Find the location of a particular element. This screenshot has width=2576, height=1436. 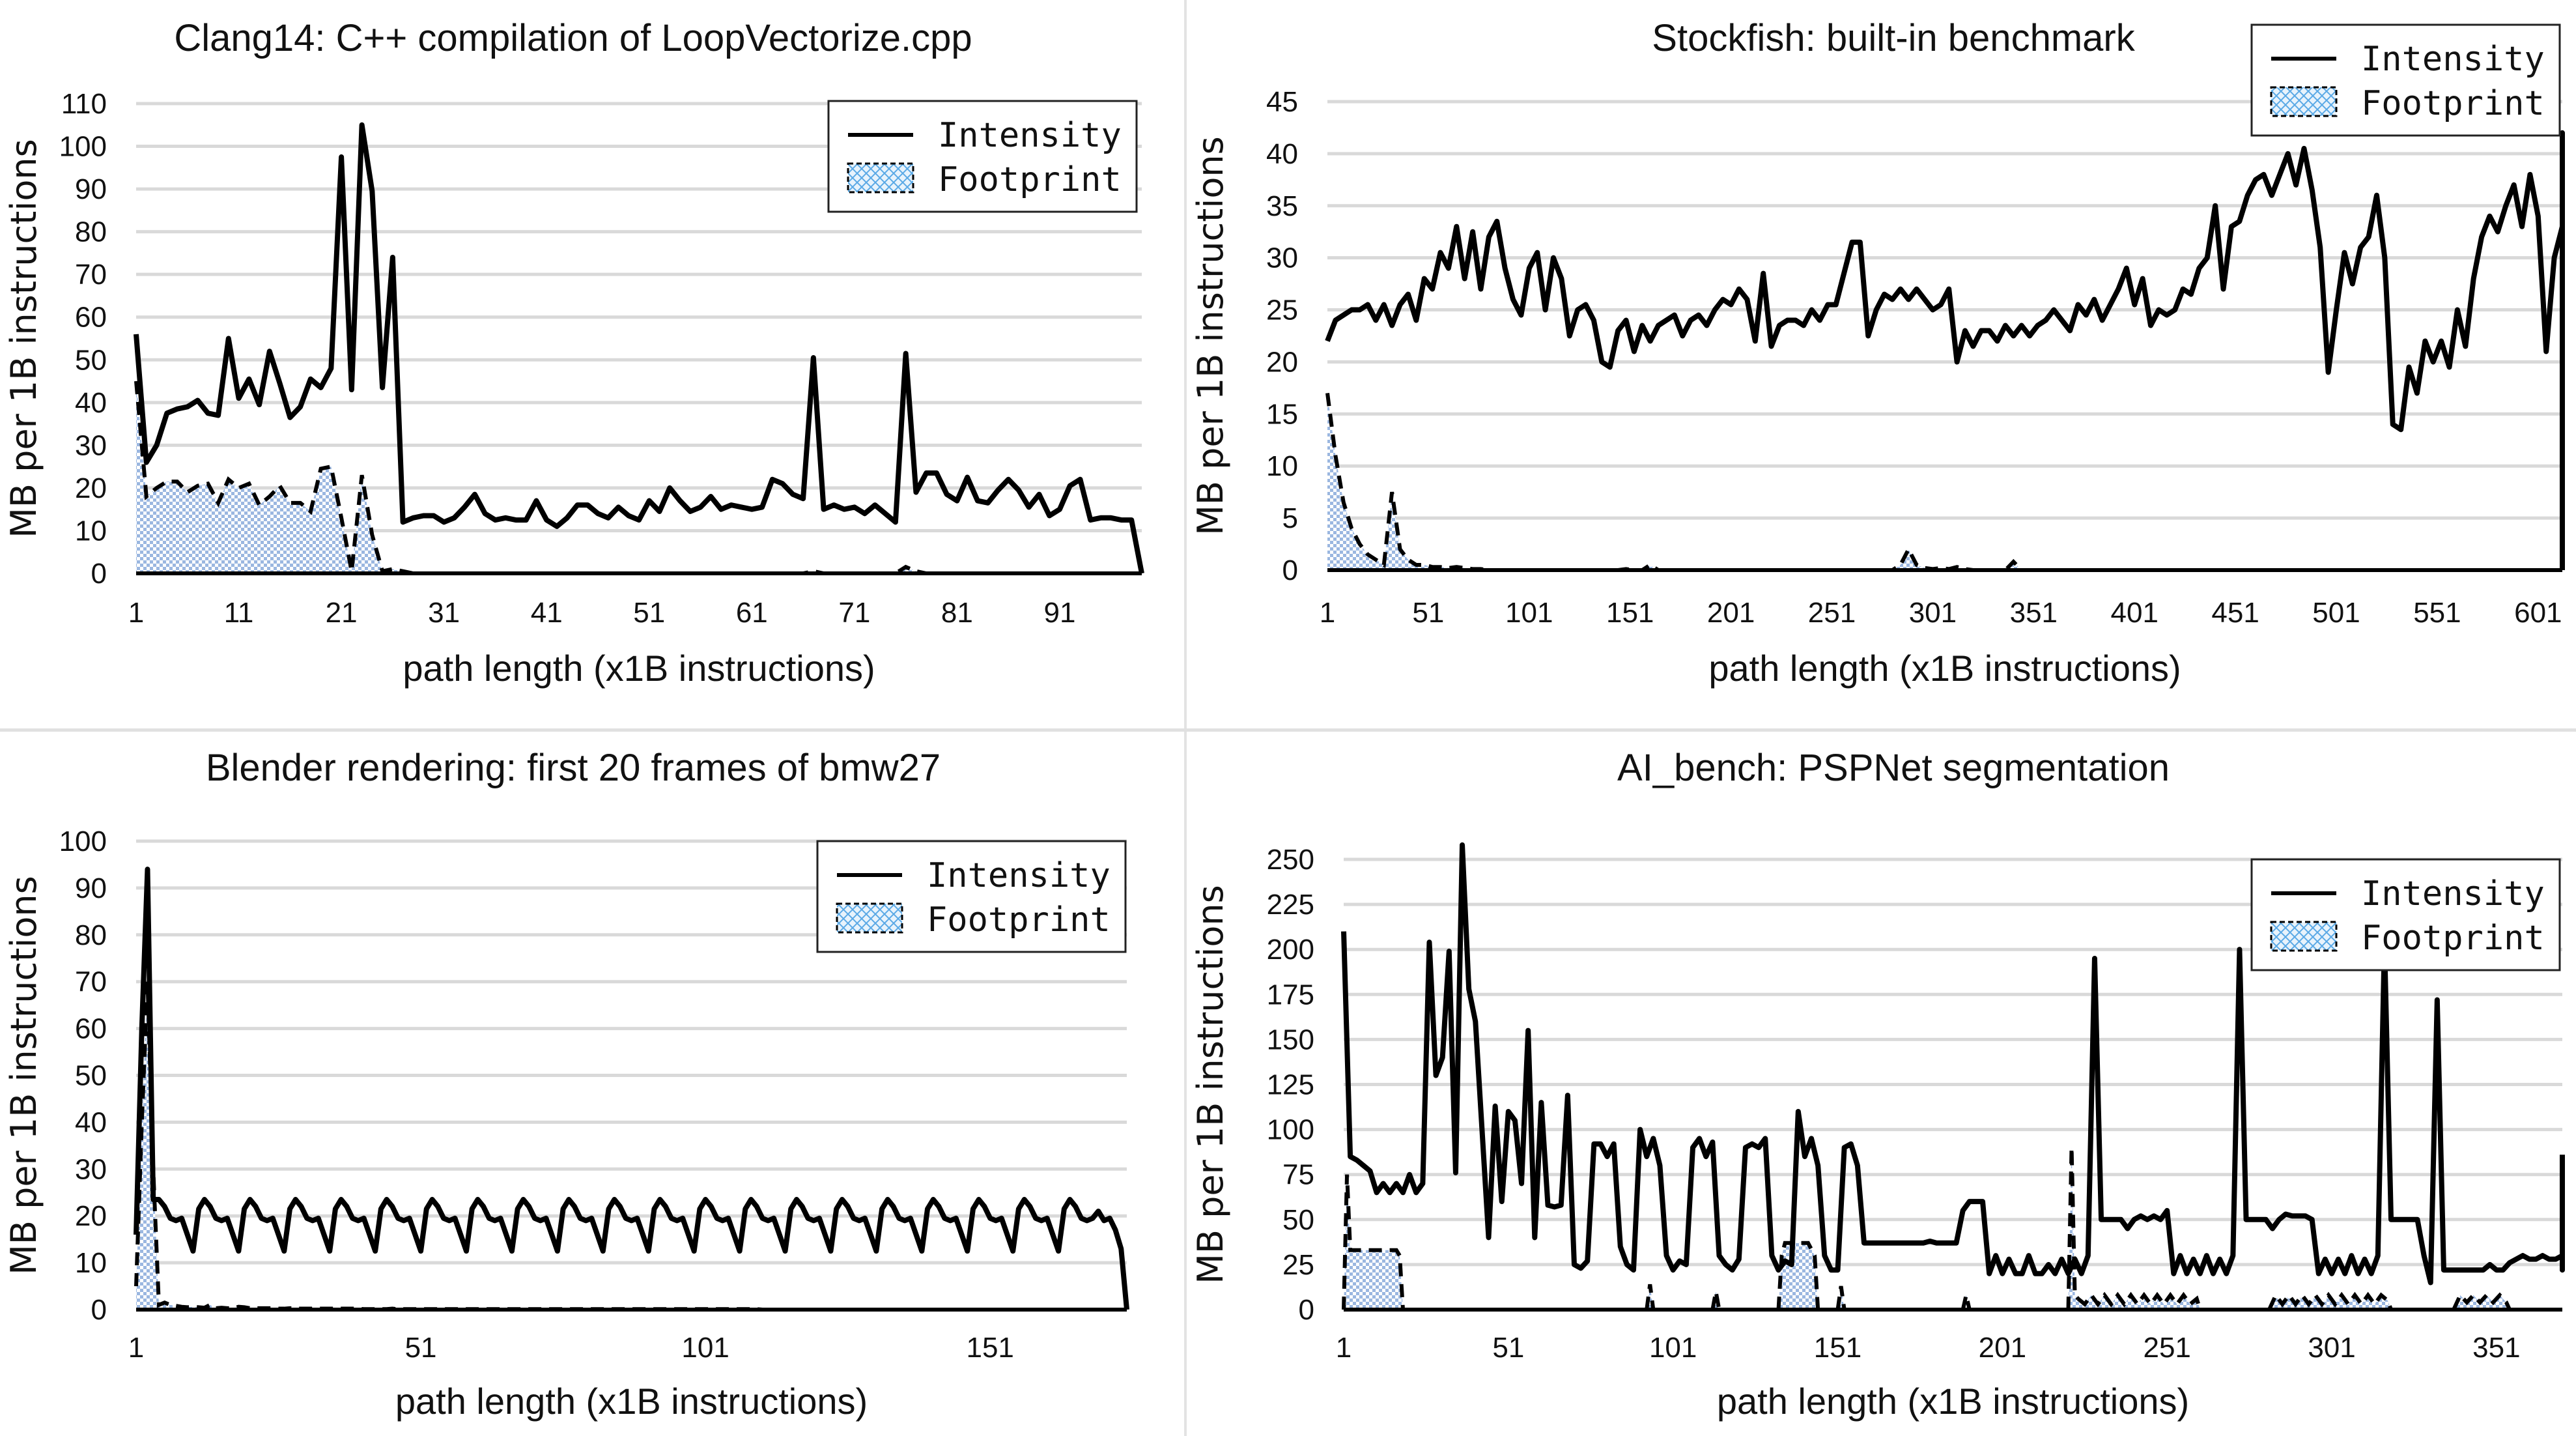

x-tick-label: 101 is located at coordinates (1529, 613).